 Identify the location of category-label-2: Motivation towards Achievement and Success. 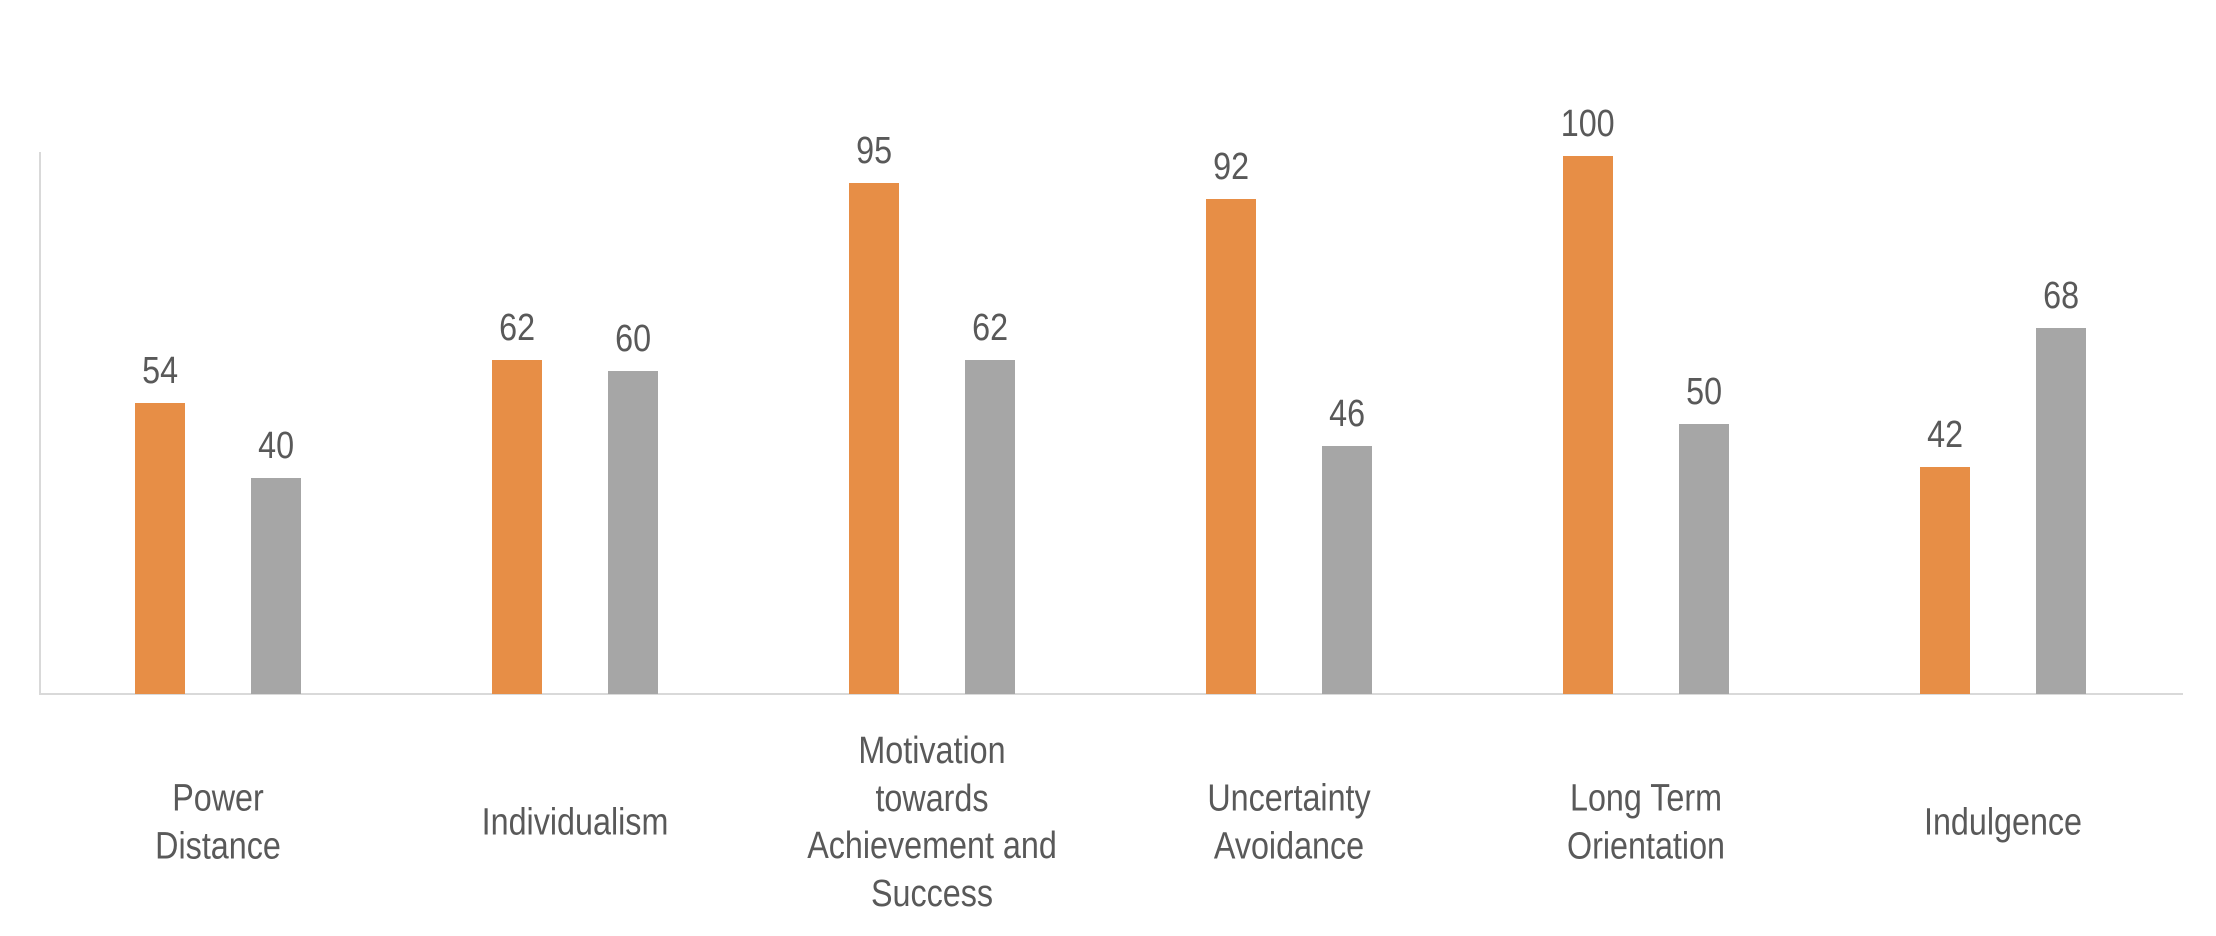
(932, 822).